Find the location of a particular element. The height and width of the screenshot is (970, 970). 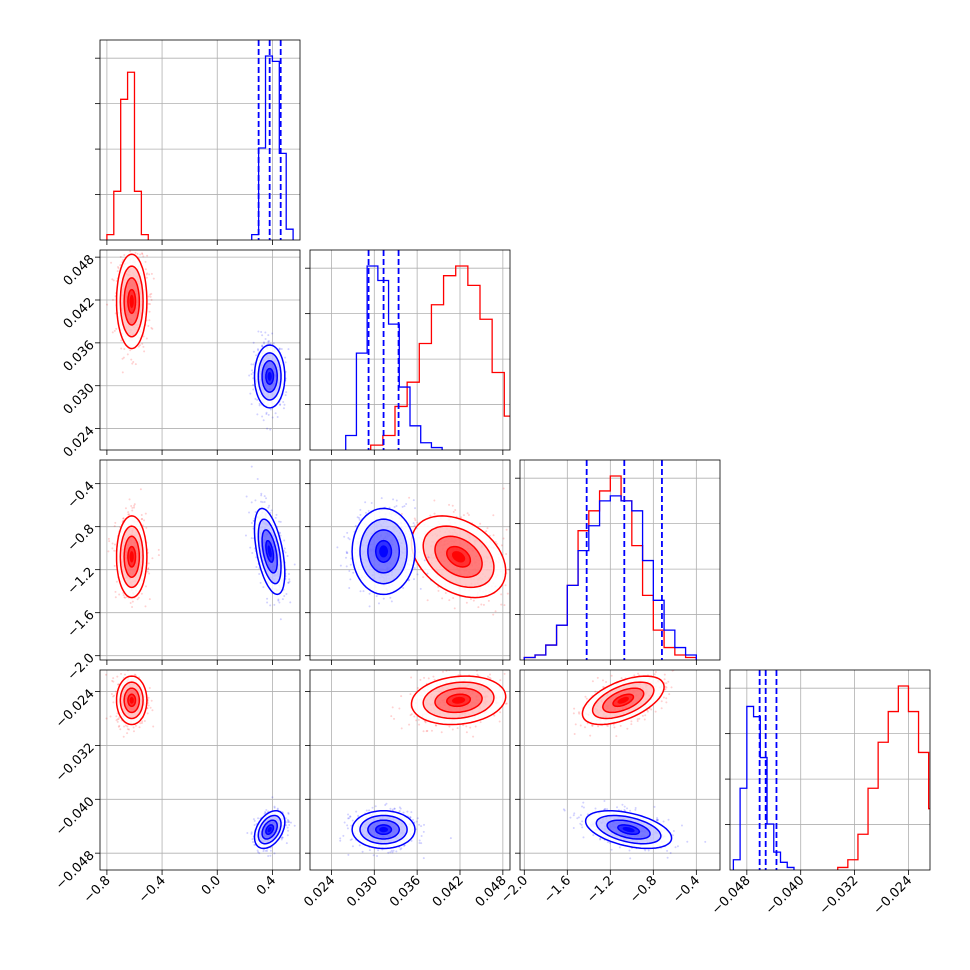

contour-blue is located at coordinates (269, 376).